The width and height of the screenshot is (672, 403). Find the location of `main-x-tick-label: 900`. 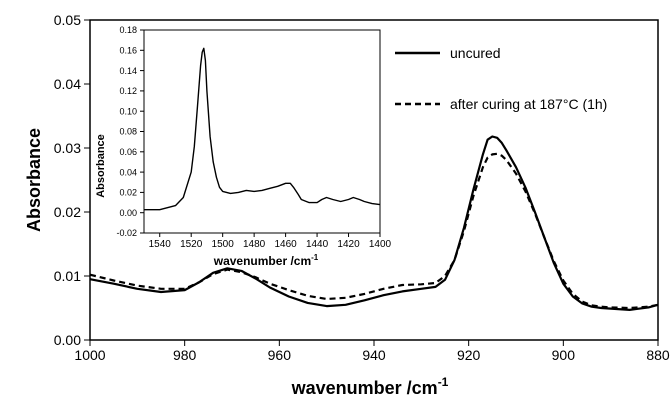

main-x-tick-label: 900 is located at coordinates (564, 355).